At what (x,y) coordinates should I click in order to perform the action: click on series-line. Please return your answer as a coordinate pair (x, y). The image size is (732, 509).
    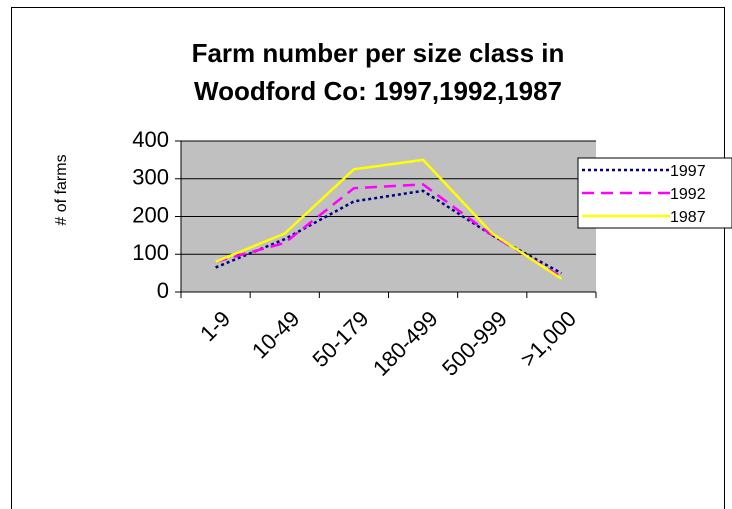
    Looking at the image, I should click on (389, 219).